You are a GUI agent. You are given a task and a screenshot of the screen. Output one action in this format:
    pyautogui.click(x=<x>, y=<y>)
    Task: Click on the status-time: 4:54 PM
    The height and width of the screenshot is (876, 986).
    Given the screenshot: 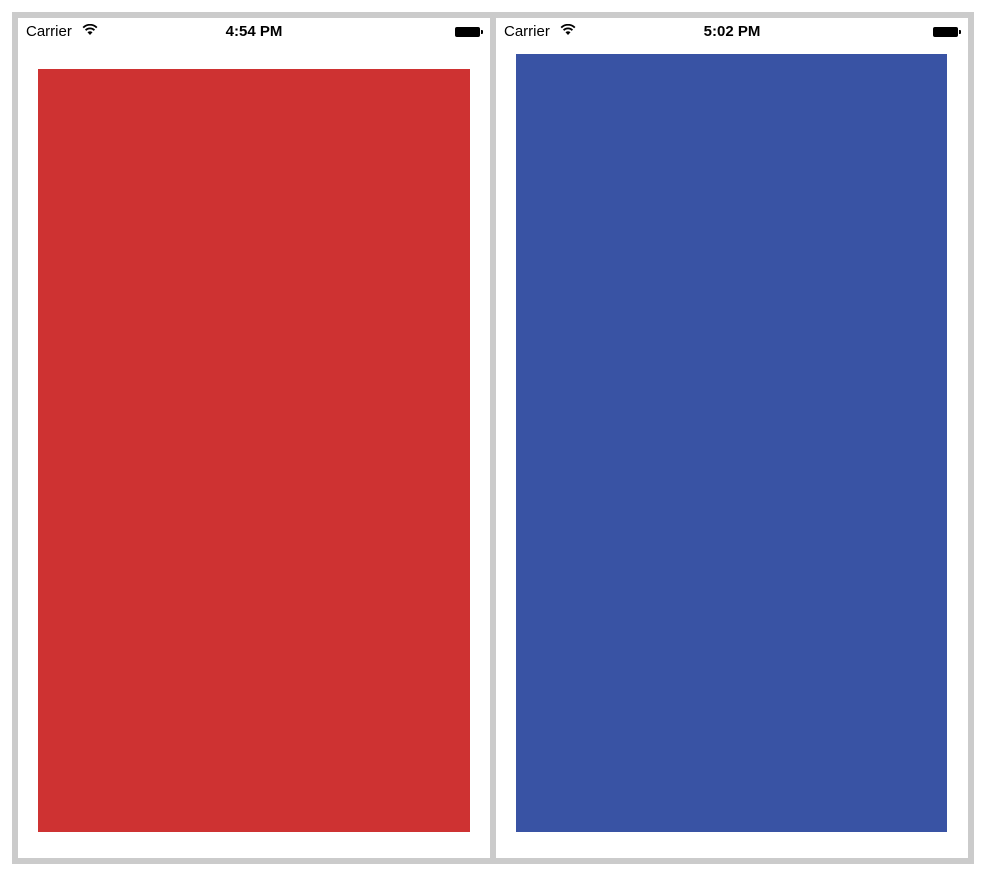 What is the action you would take?
    pyautogui.click(x=254, y=31)
    